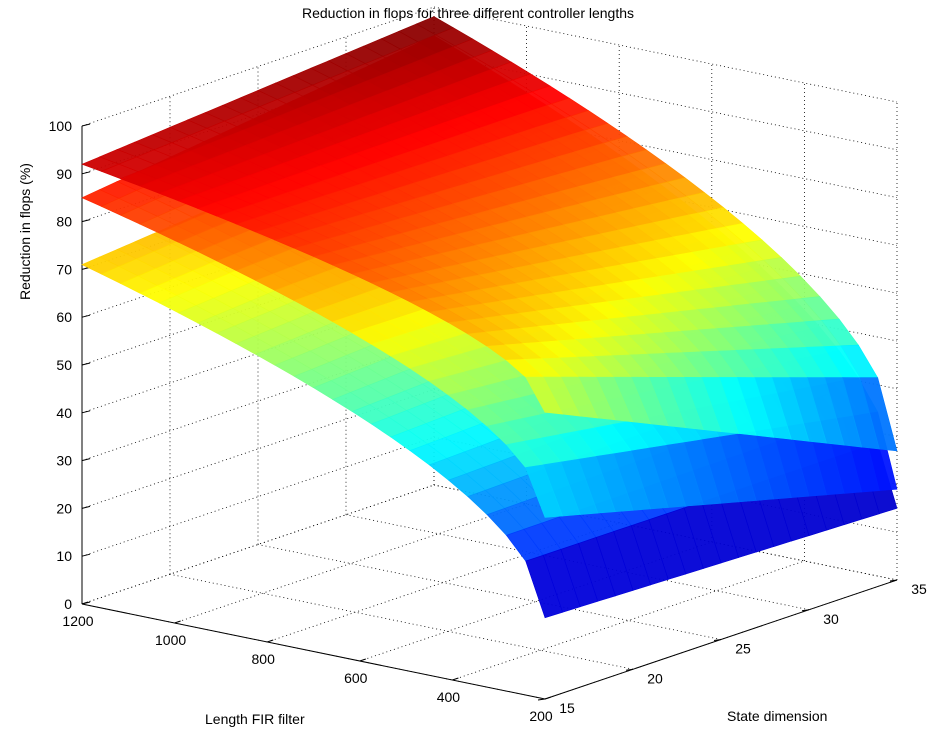 This screenshot has height=735, width=936. Describe the element at coordinates (77, 621) in the screenshot. I see `x-tick-label: 1200` at that location.